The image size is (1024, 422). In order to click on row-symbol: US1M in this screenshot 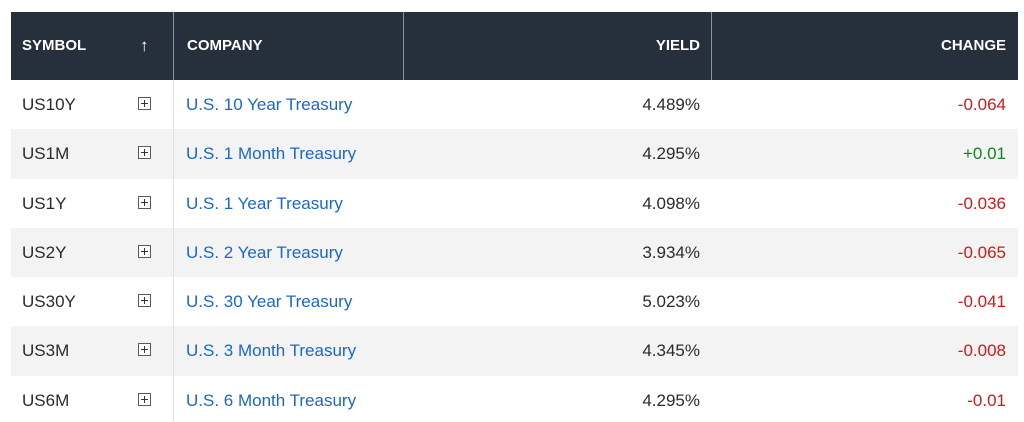, I will do `click(46, 154)`.